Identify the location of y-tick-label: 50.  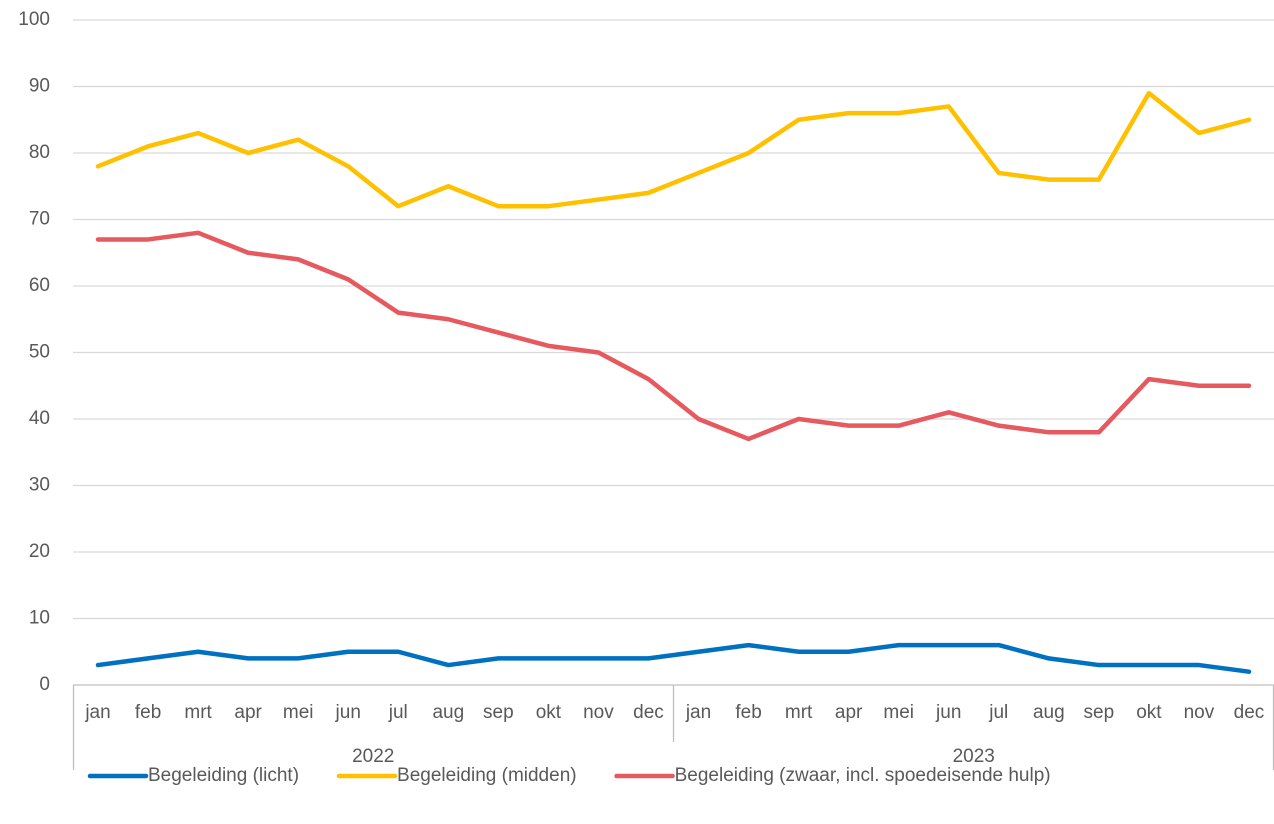
(39, 352).